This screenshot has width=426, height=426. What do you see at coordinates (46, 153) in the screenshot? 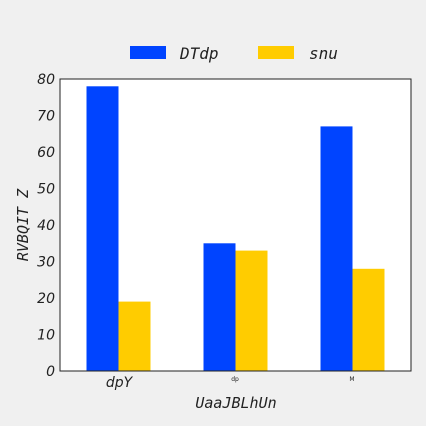
I see `y-tick-label: 60` at bounding box center [46, 153].